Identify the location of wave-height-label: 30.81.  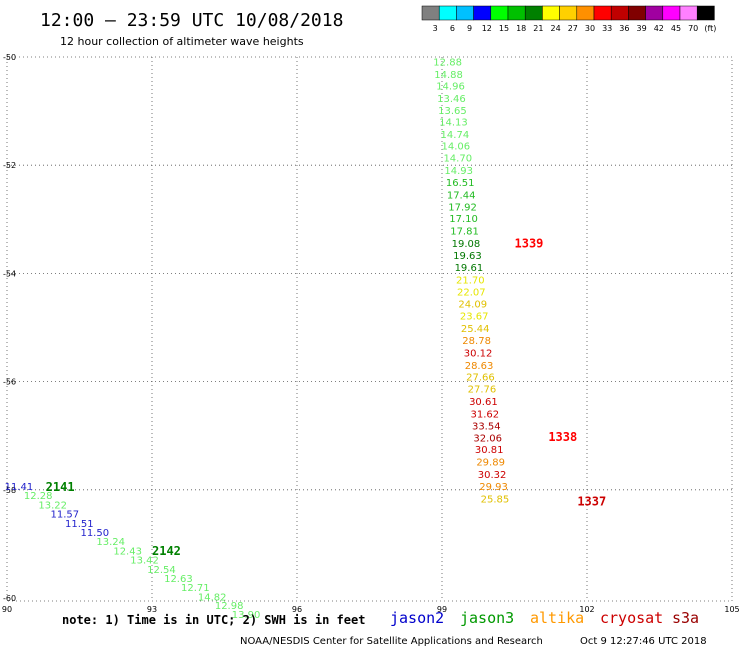
(489, 450).